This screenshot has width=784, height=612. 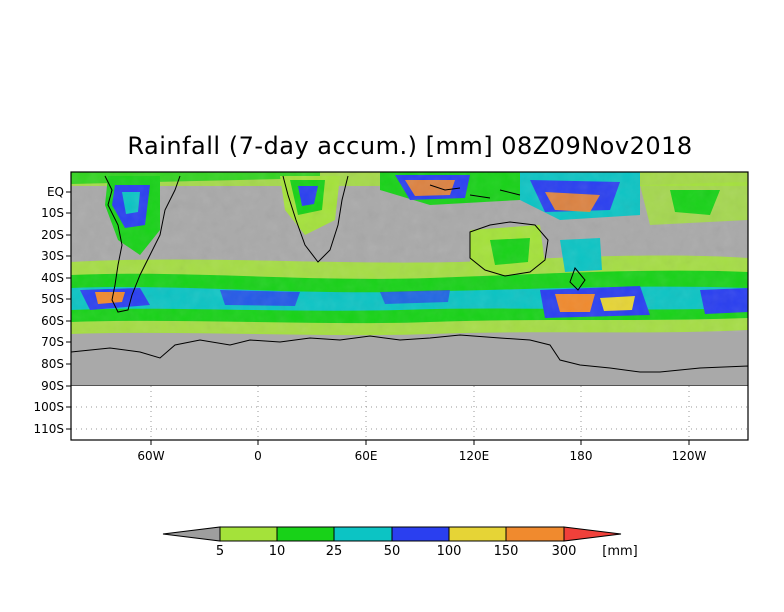 What do you see at coordinates (449, 551) in the screenshot?
I see `colorbar-tick-100: 100` at bounding box center [449, 551].